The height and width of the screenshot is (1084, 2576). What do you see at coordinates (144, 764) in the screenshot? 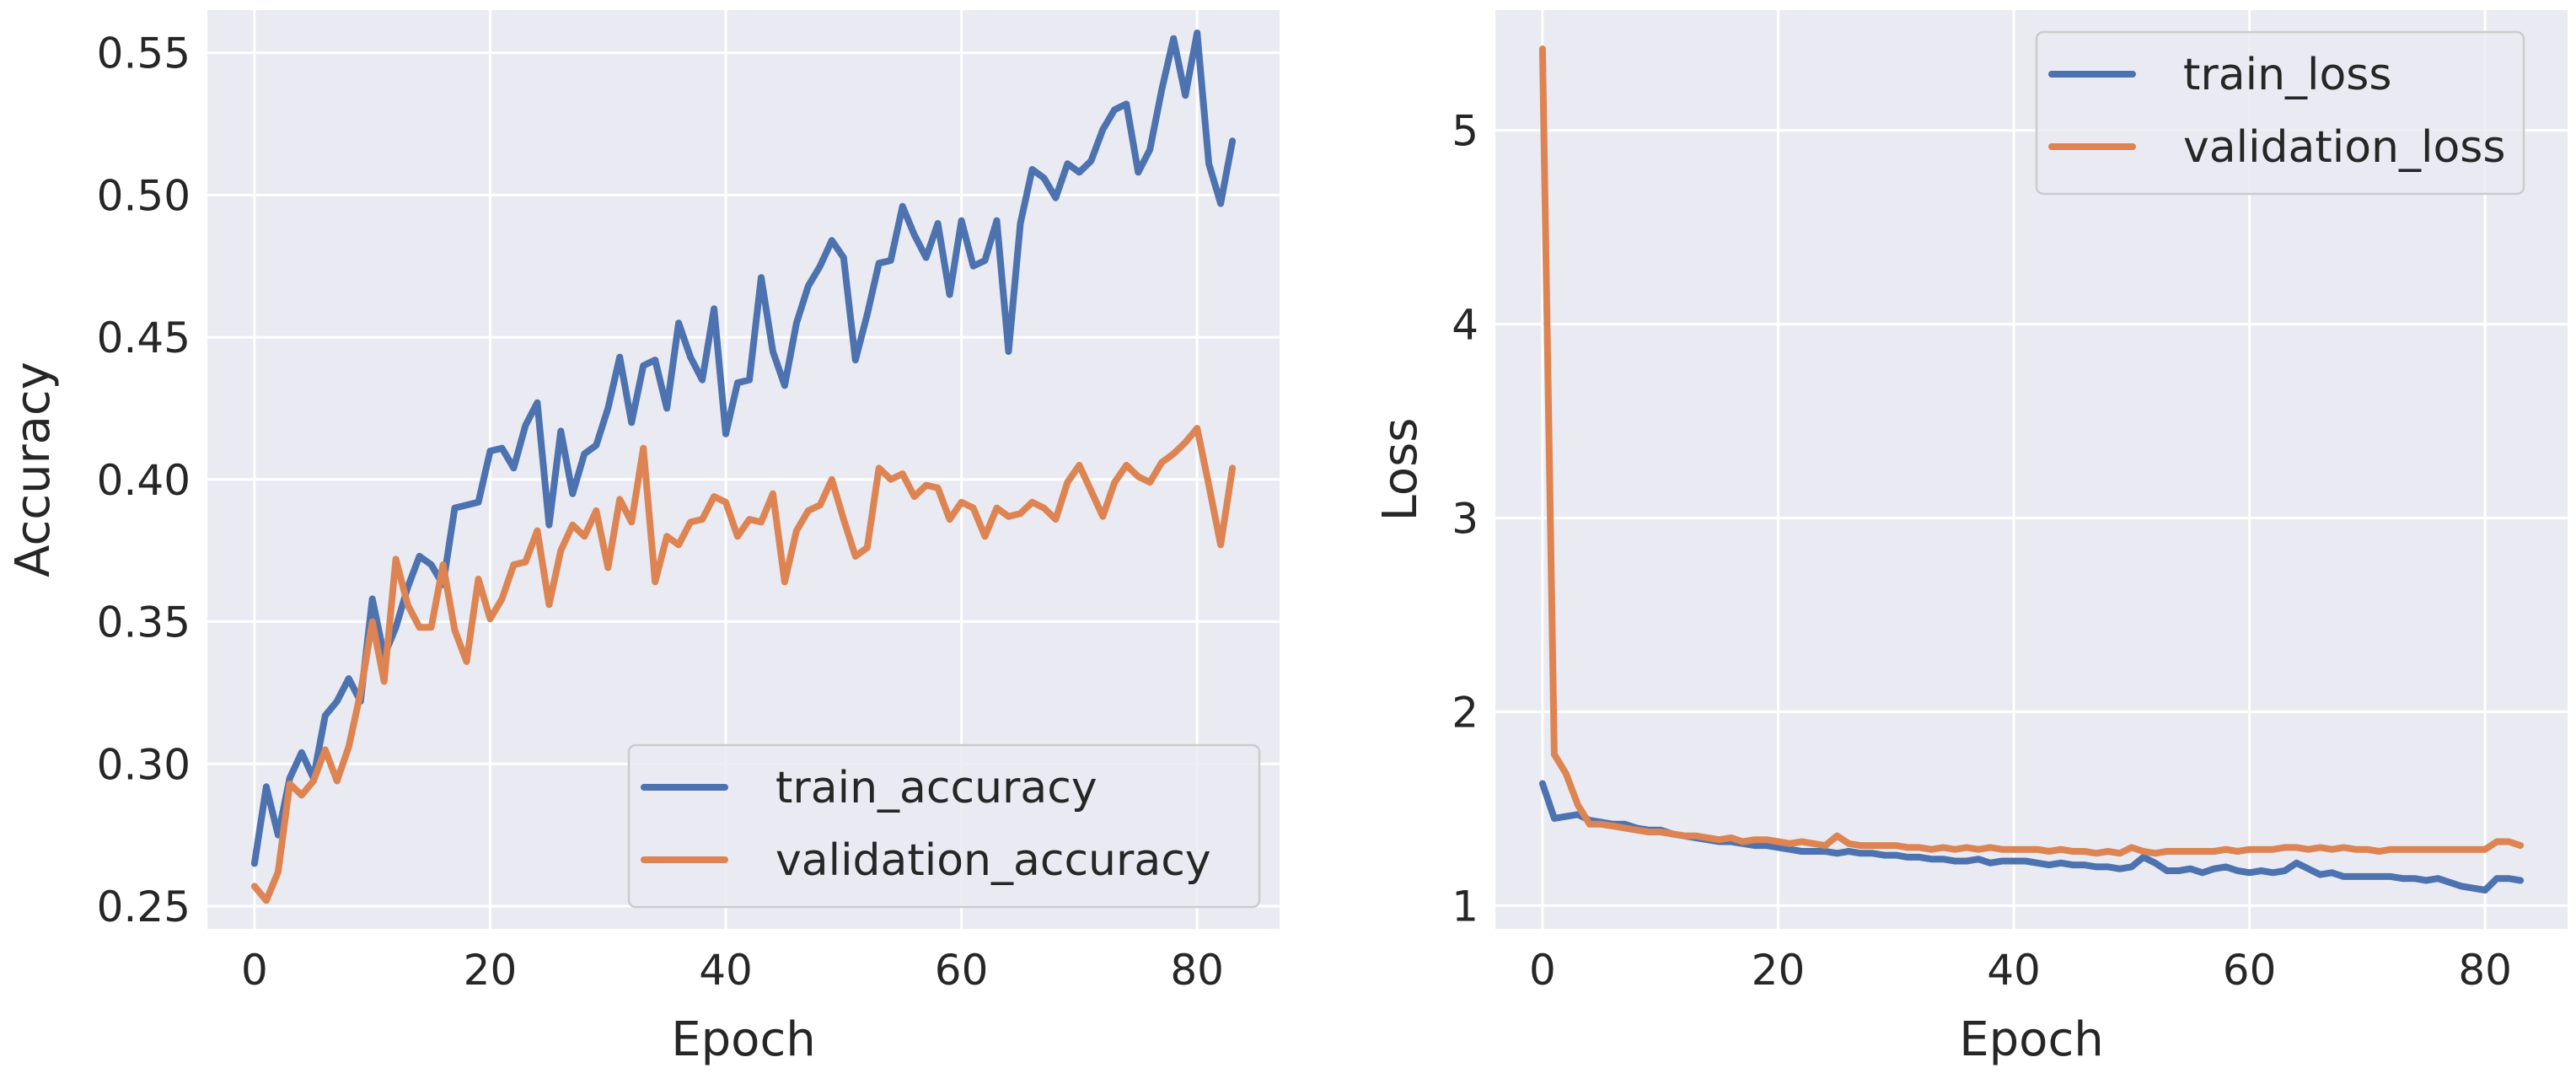
I see `accuracy-y-tick-label: 0.30` at bounding box center [144, 764].